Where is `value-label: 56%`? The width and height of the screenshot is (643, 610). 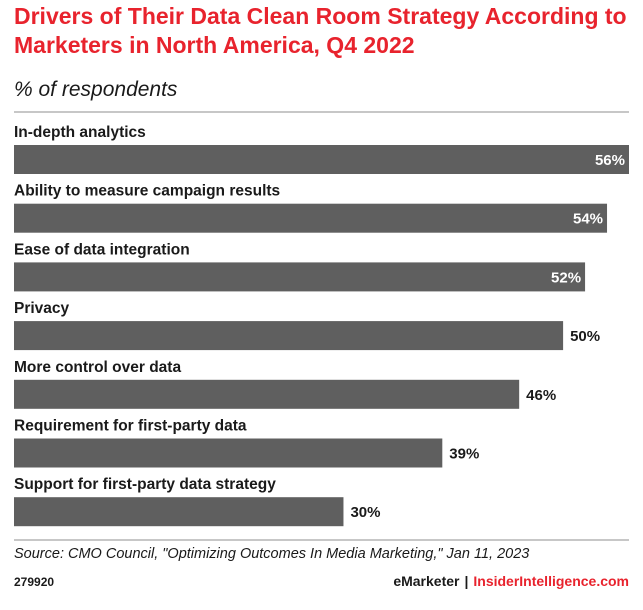 value-label: 56% is located at coordinates (610, 160).